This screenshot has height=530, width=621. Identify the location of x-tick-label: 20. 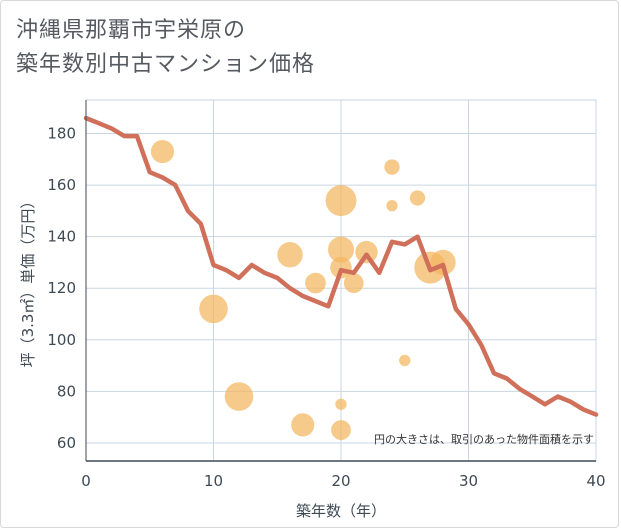
(340, 481).